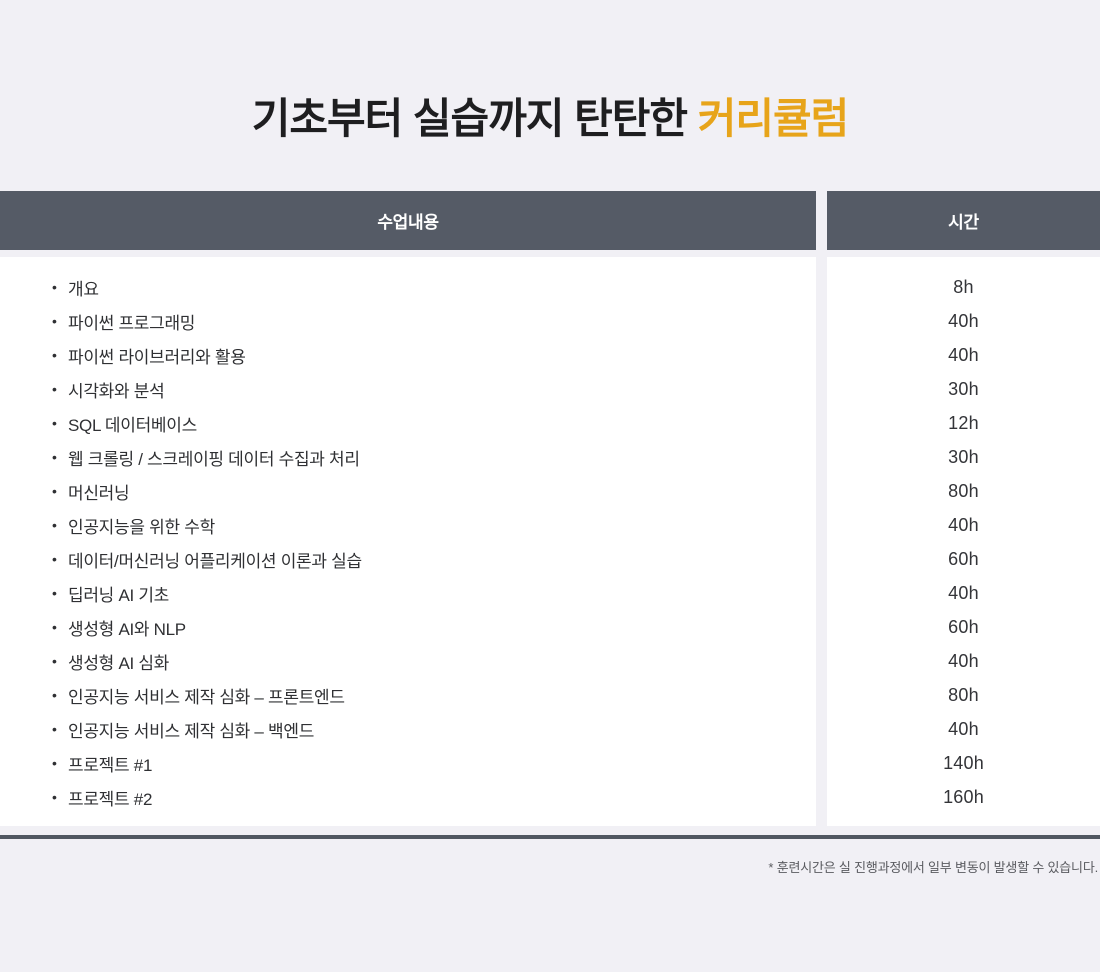  What do you see at coordinates (963, 762) in the screenshot?
I see `course-hours: 140h` at bounding box center [963, 762].